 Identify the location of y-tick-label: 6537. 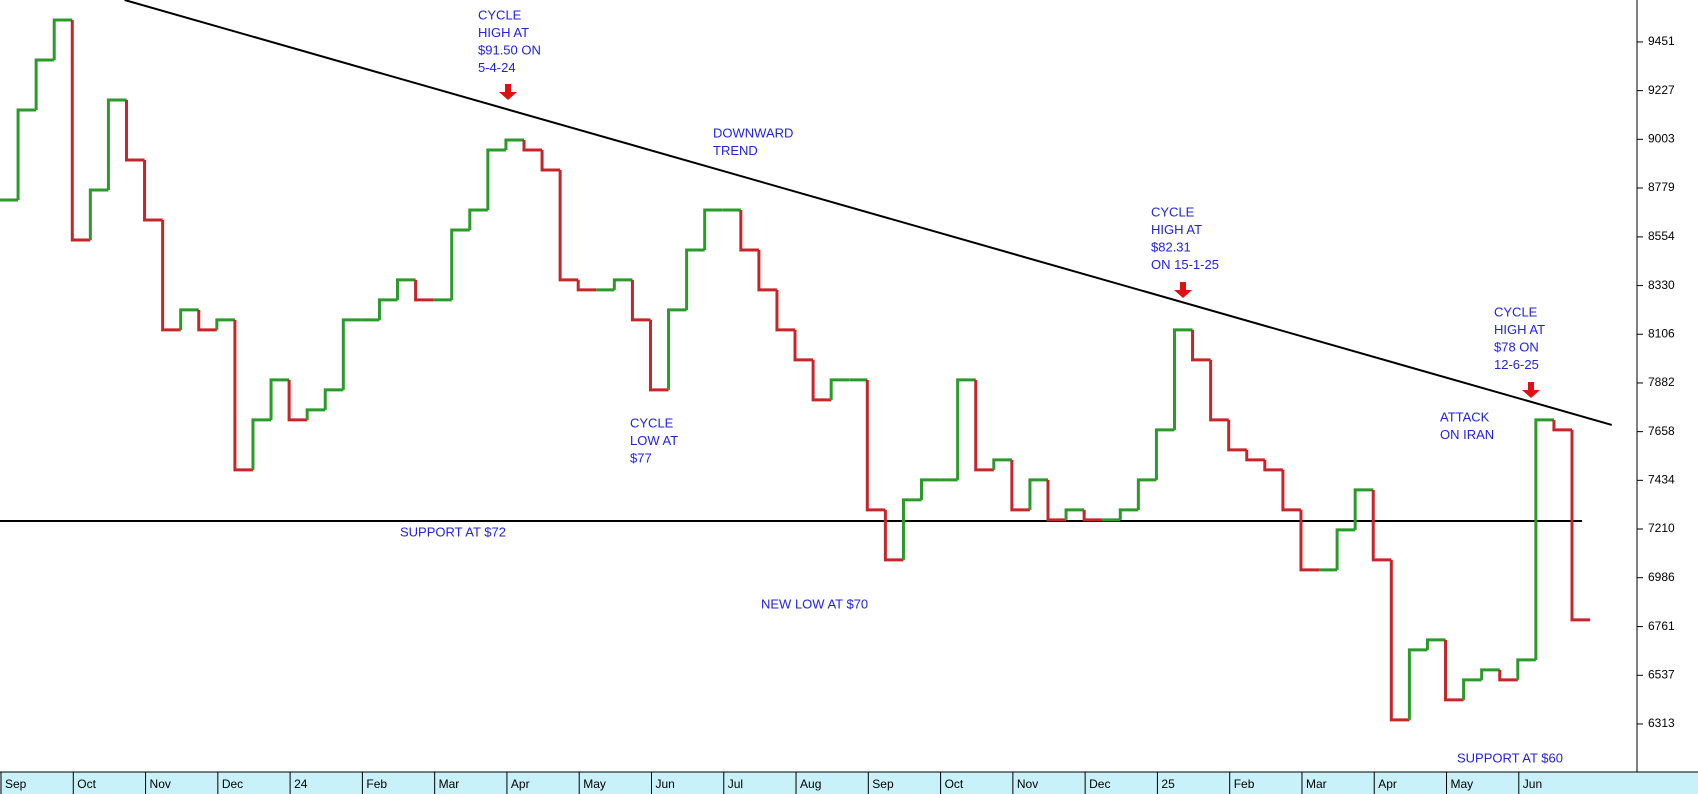
(1661, 674).